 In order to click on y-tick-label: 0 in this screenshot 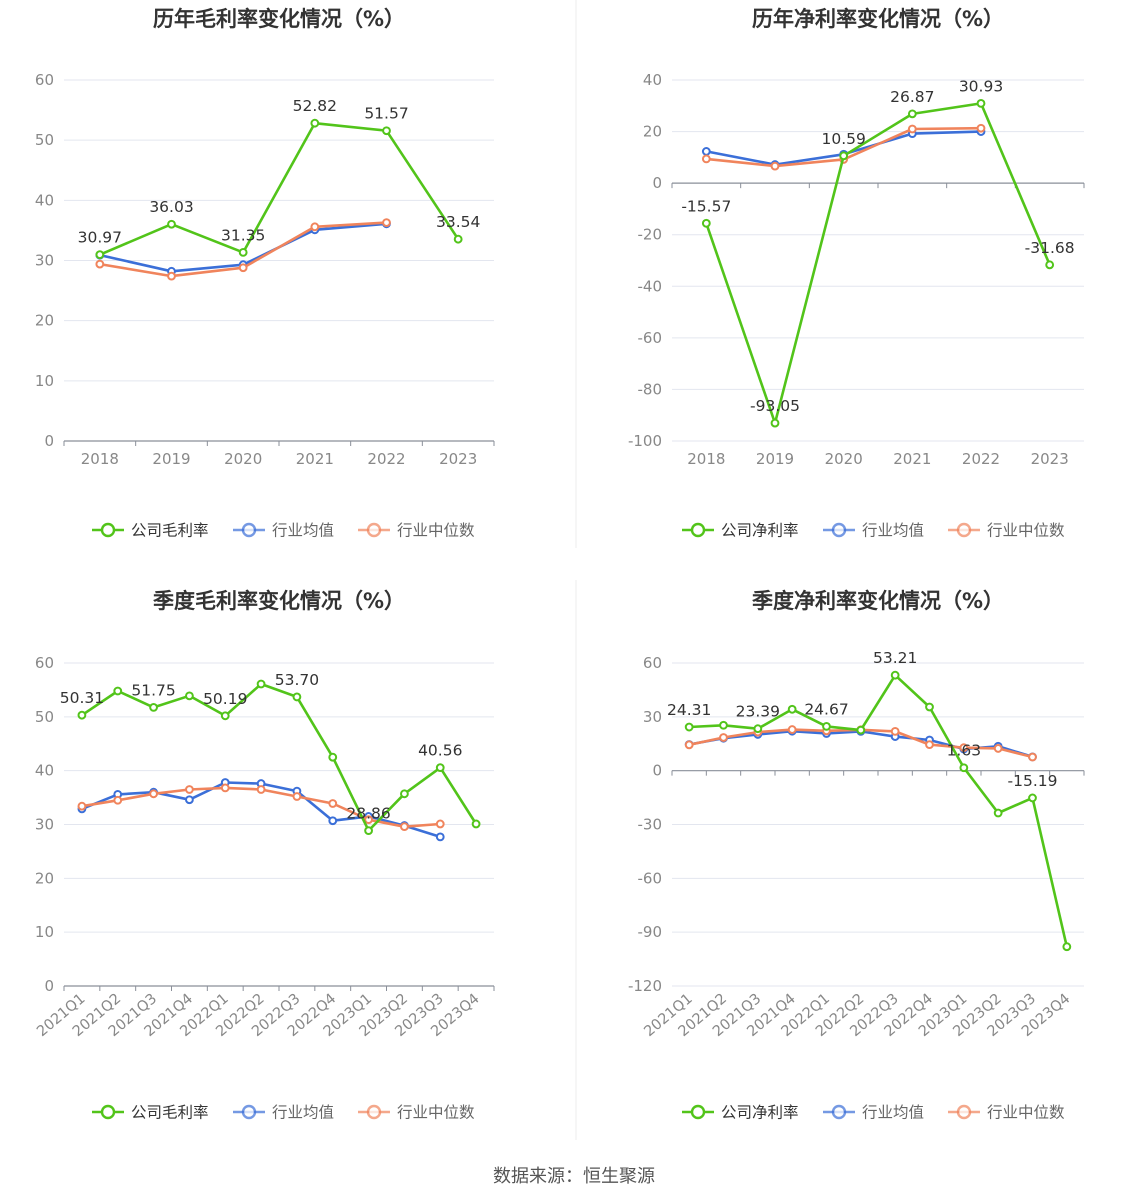, I will do `click(49, 441)`.